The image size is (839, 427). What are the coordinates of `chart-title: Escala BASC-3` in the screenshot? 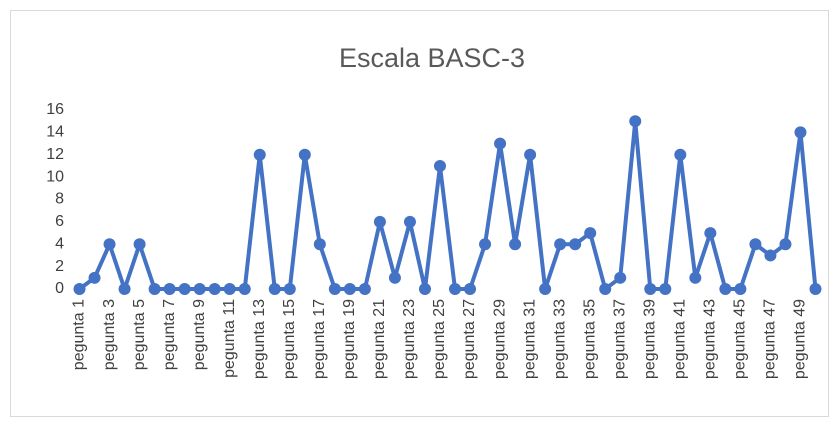 It's located at (432, 58).